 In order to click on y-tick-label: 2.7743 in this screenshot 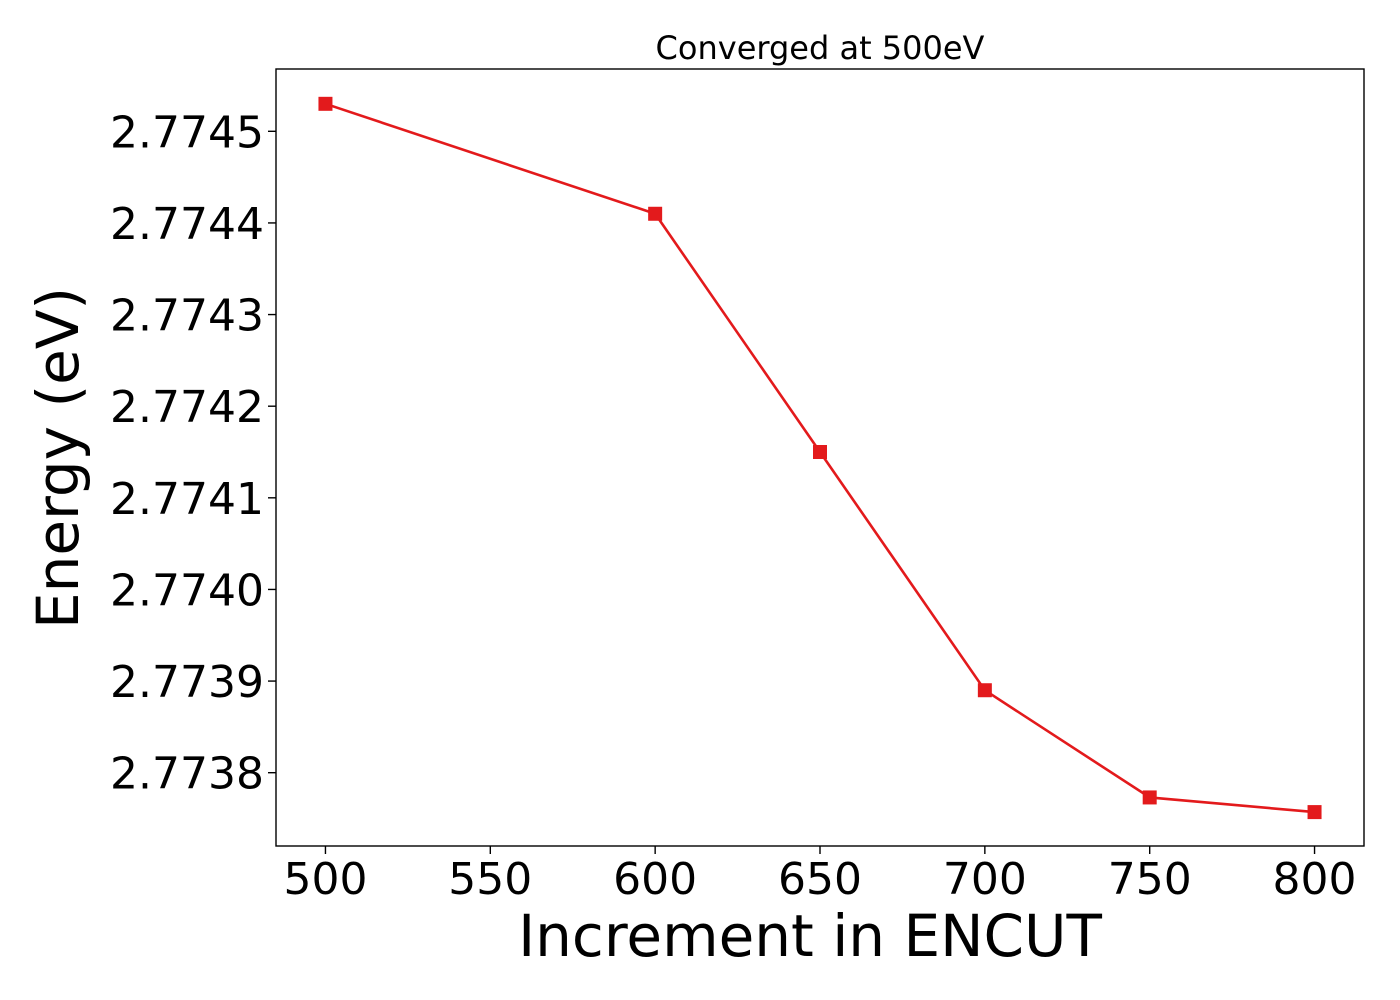, I will do `click(187, 316)`.